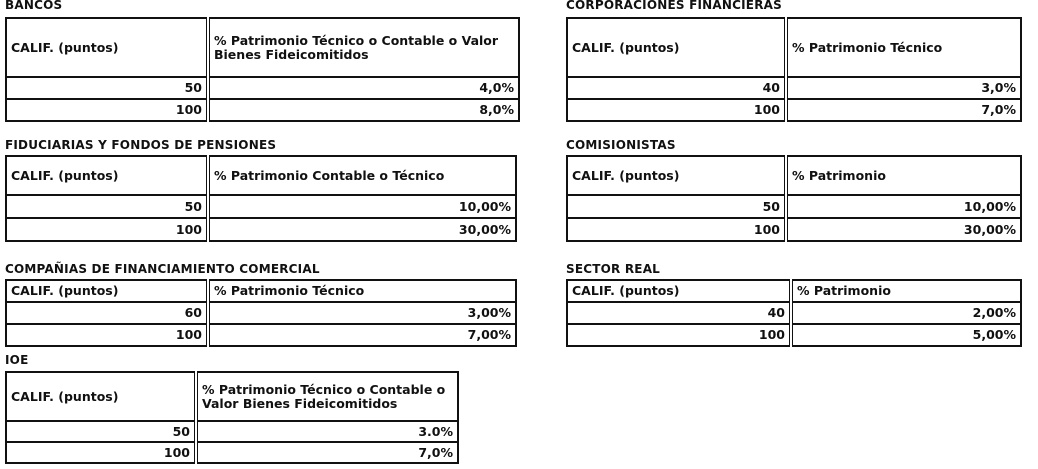 This screenshot has height=469, width=1038. What do you see at coordinates (141, 145) in the screenshot?
I see `table-title: FIDUCIARIAS Y FONDOS DE PENSIONES` at bounding box center [141, 145].